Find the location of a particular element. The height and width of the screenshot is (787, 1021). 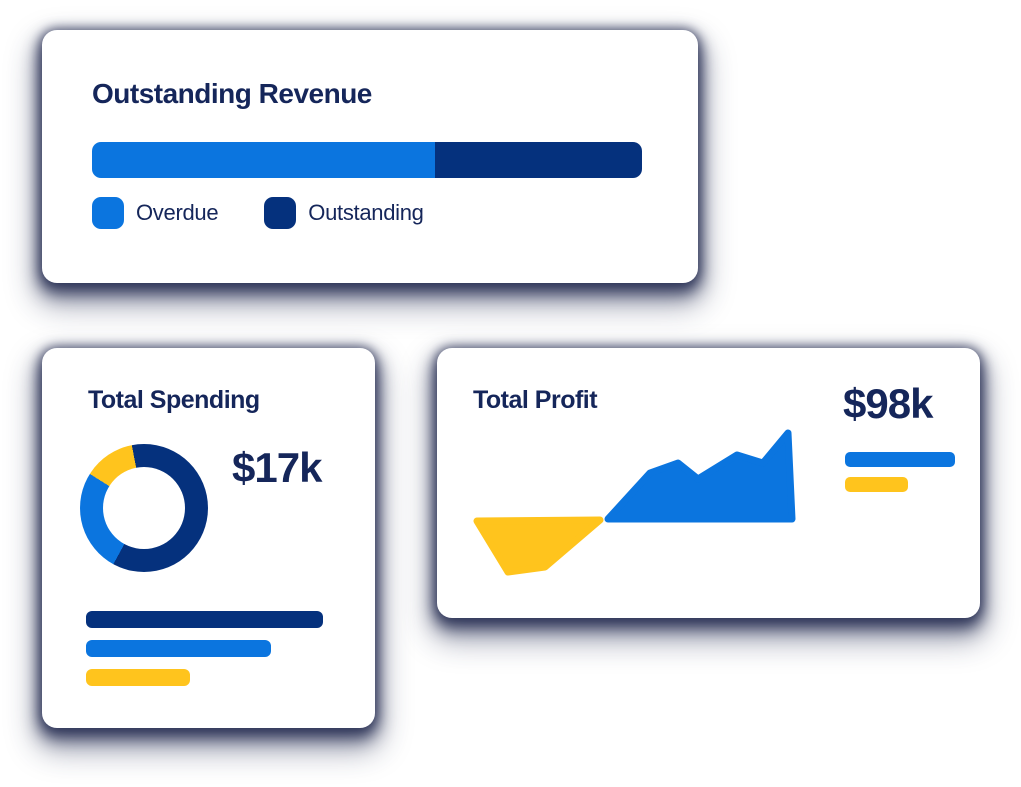

legend-item-outstanding: Outstanding is located at coordinates (344, 213).